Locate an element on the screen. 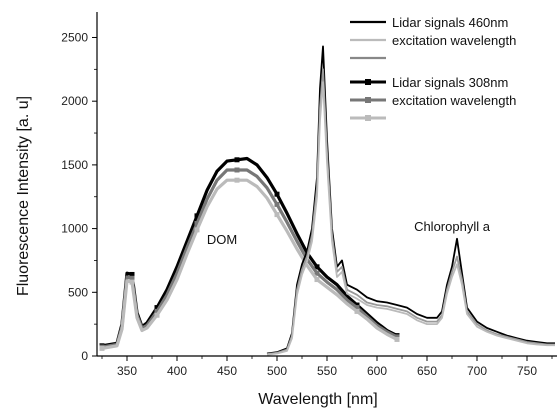  x-axis-title: Wavelength [nm] is located at coordinates (317, 399).